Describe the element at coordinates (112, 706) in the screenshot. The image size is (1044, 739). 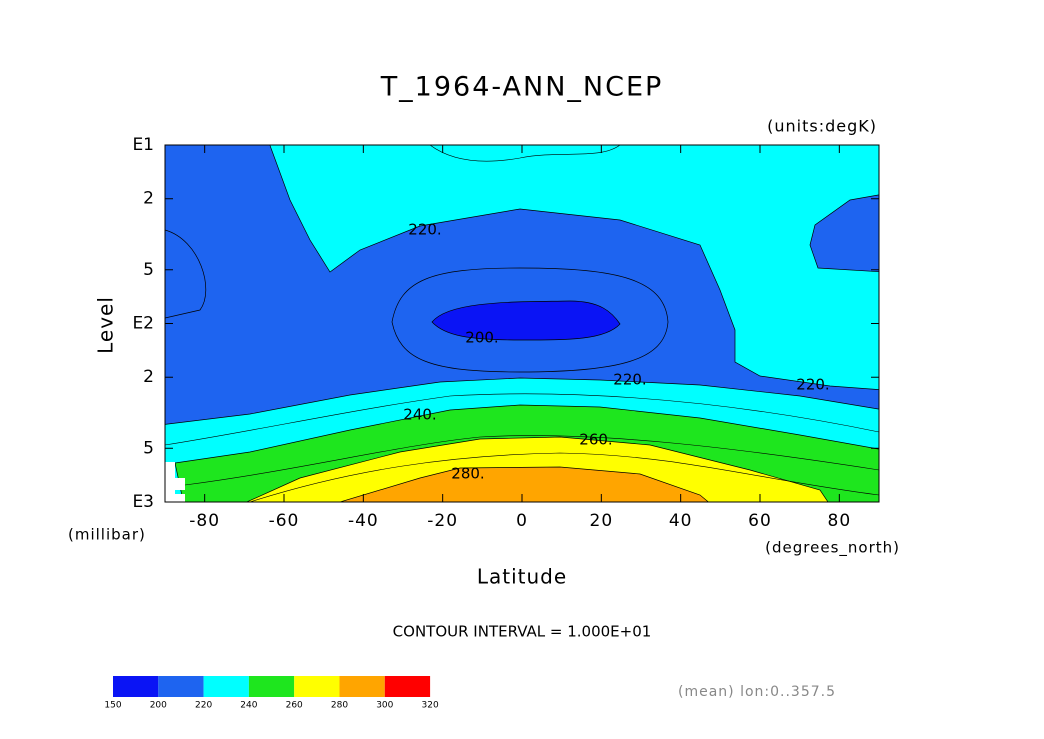
I see `colorbar-label: 150` at that location.